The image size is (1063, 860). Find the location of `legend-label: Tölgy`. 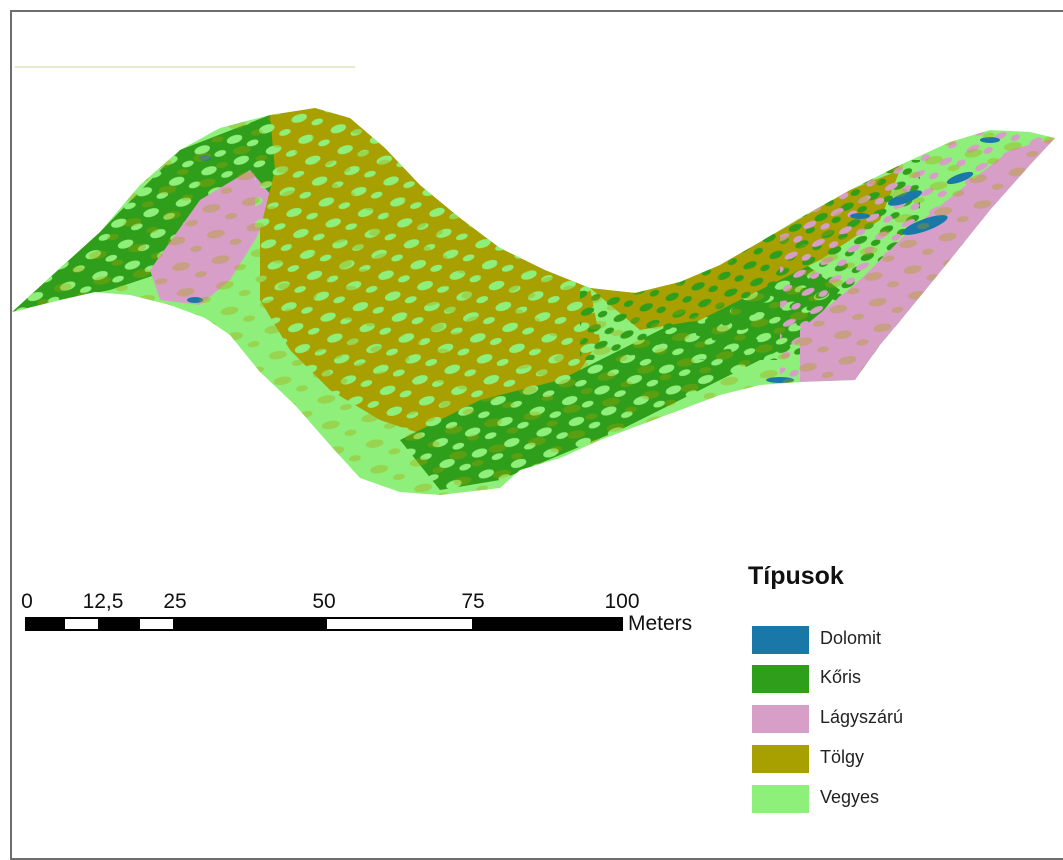

legend-label: Tölgy is located at coordinates (842, 757).